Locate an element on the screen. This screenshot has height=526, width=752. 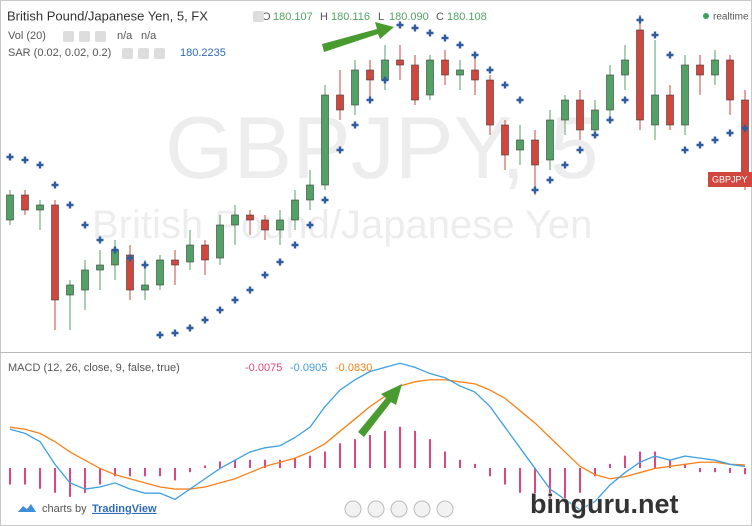
macd-value: -0.0905 is located at coordinates (308, 368).